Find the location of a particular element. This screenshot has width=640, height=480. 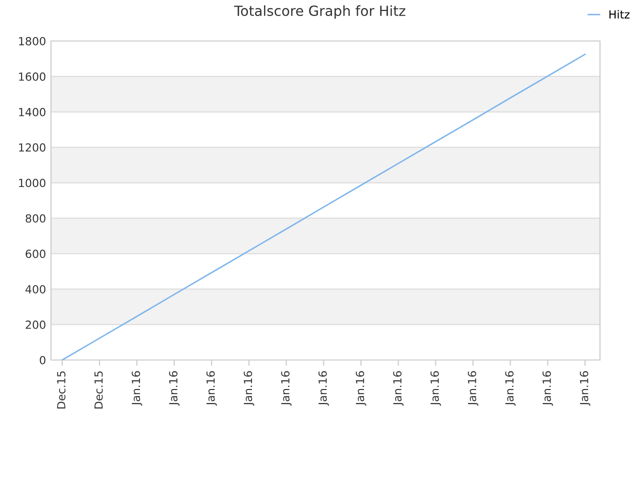

y-tick-label: 600 is located at coordinates (36, 254).